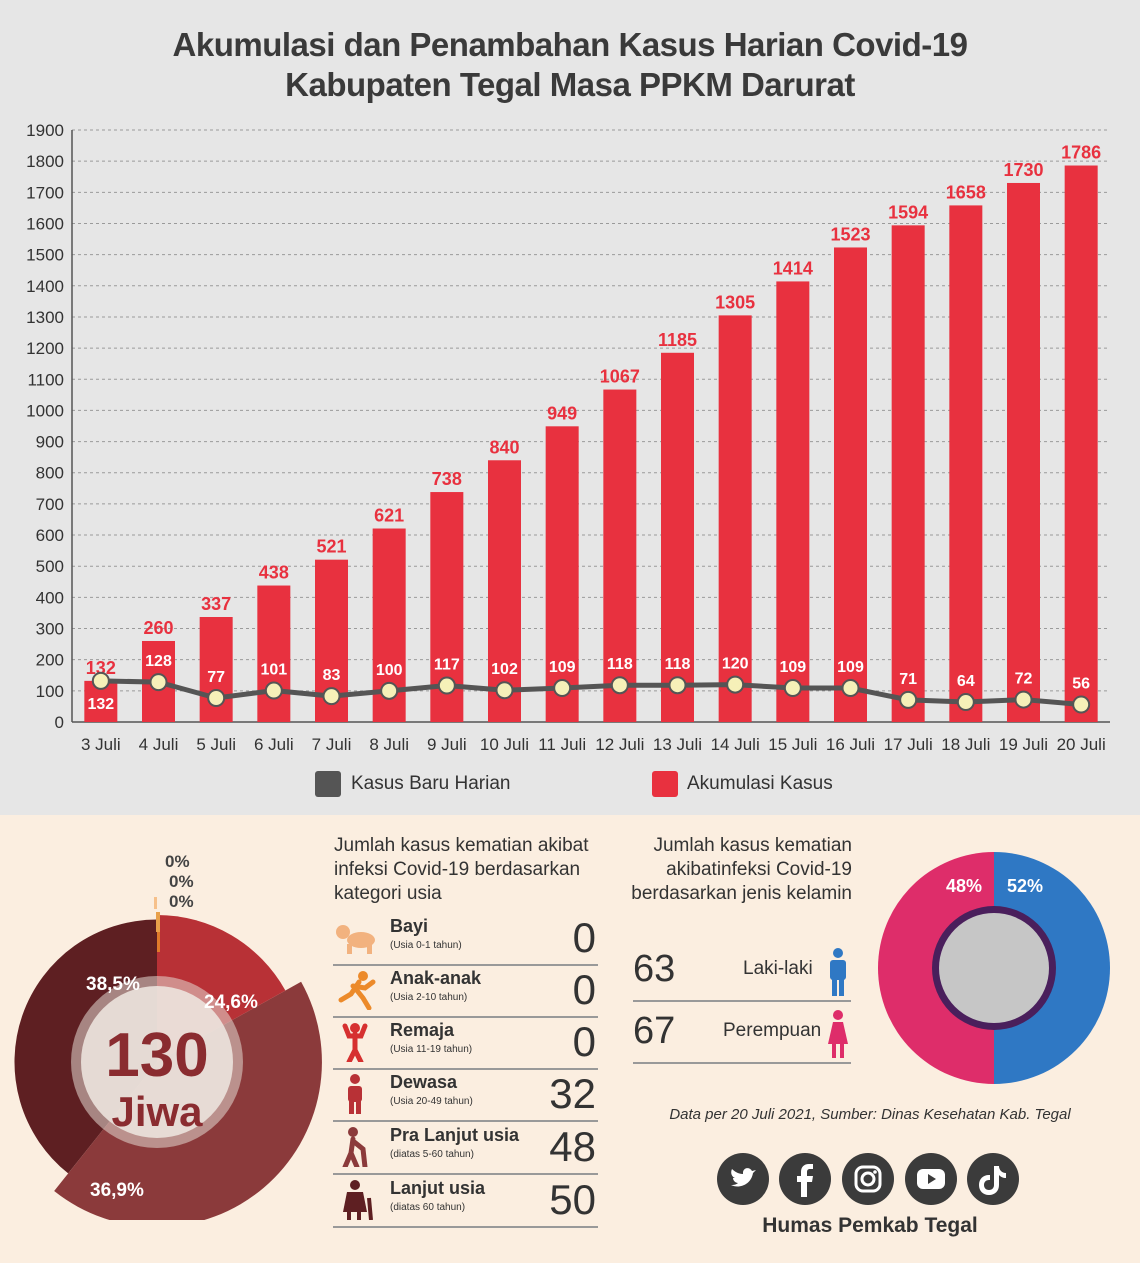 The height and width of the screenshot is (1263, 1140). I want to click on line-value-label: 102, so click(504, 669).